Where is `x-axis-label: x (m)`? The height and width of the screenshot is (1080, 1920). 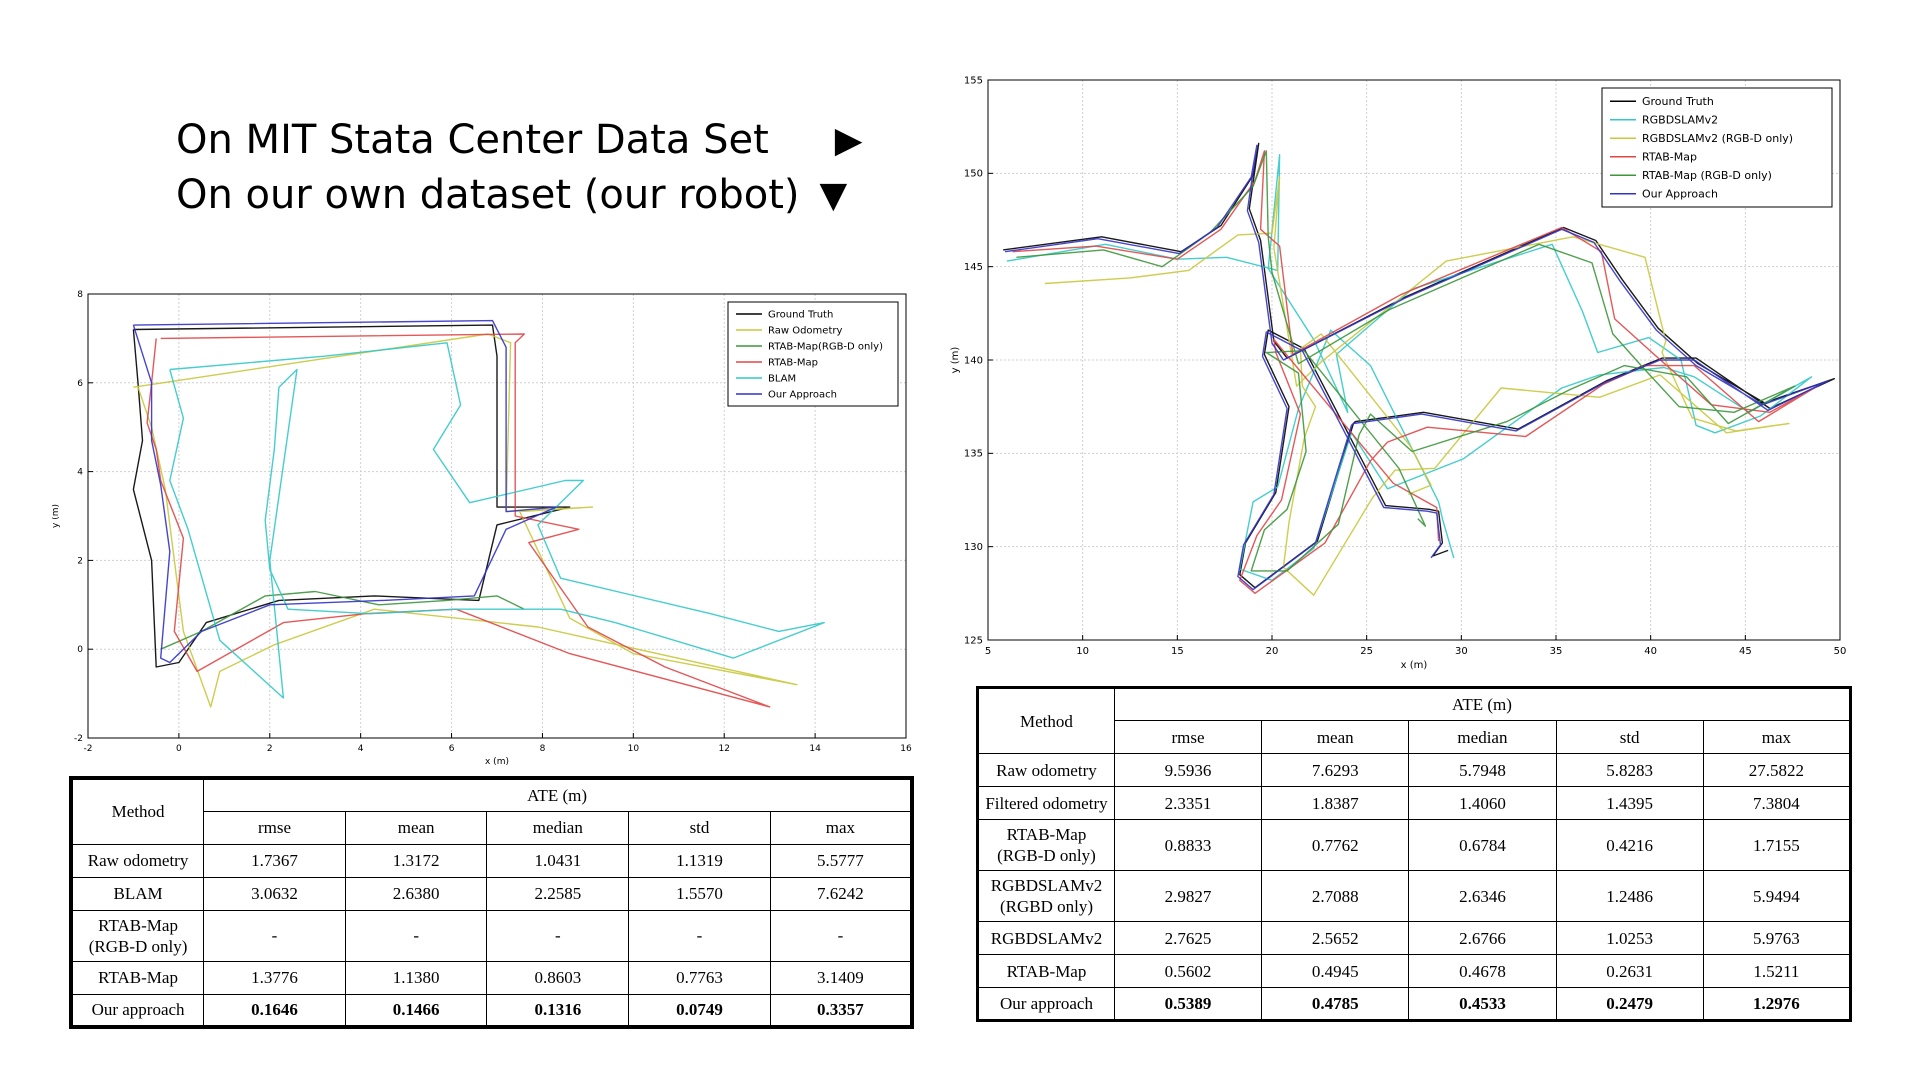
x-axis-label: x (m) is located at coordinates (1414, 665).